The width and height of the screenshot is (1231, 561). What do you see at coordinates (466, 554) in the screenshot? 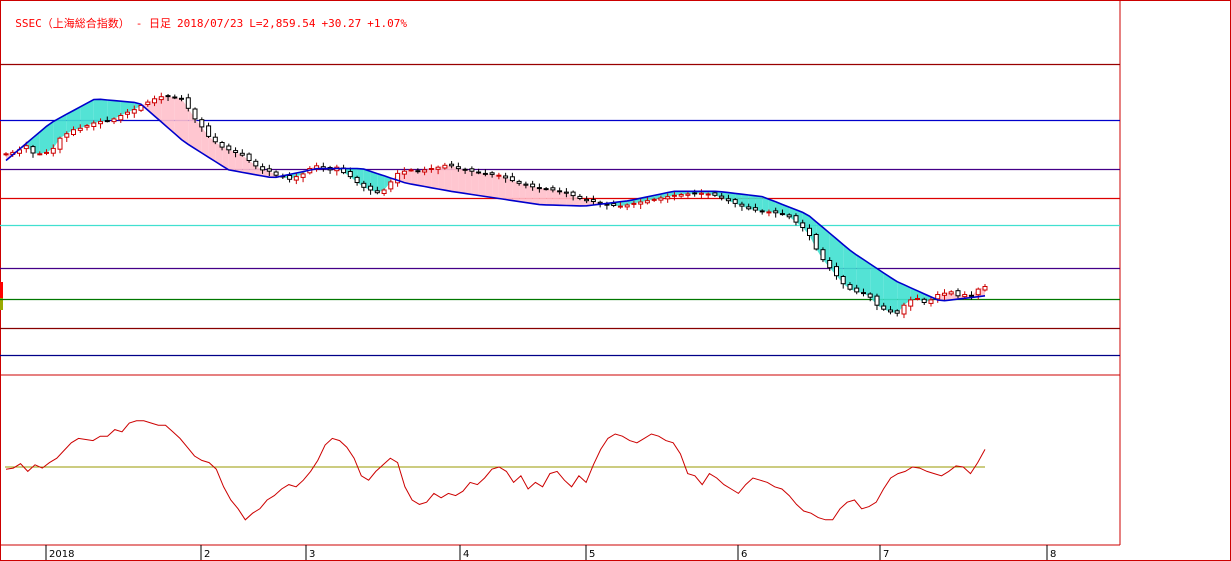
I see `x-tick-label: 4` at bounding box center [466, 554].